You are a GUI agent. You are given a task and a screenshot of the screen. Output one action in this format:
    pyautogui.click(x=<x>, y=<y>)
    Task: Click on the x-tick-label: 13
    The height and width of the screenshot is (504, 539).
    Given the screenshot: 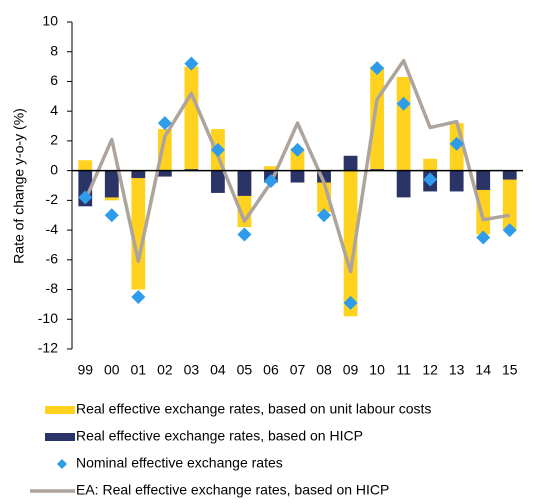 What is the action you would take?
    pyautogui.click(x=457, y=370)
    